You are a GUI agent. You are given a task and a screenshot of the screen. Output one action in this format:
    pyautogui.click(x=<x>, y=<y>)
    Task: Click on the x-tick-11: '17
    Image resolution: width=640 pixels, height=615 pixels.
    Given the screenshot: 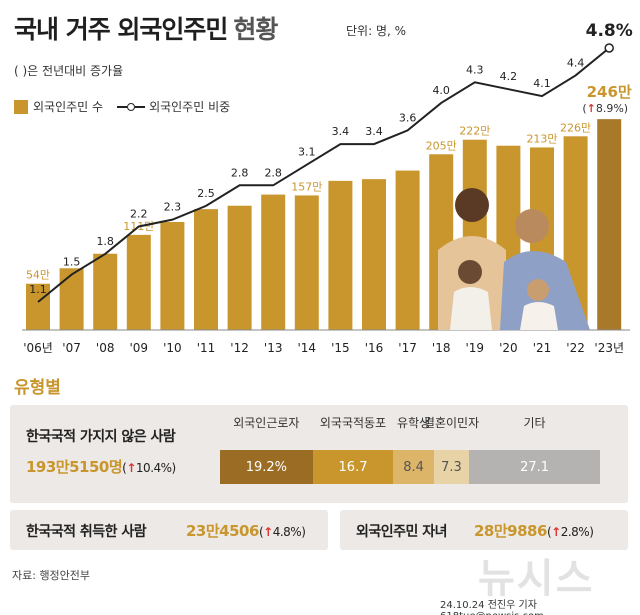 What is the action you would take?
    pyautogui.click(x=407, y=348)
    